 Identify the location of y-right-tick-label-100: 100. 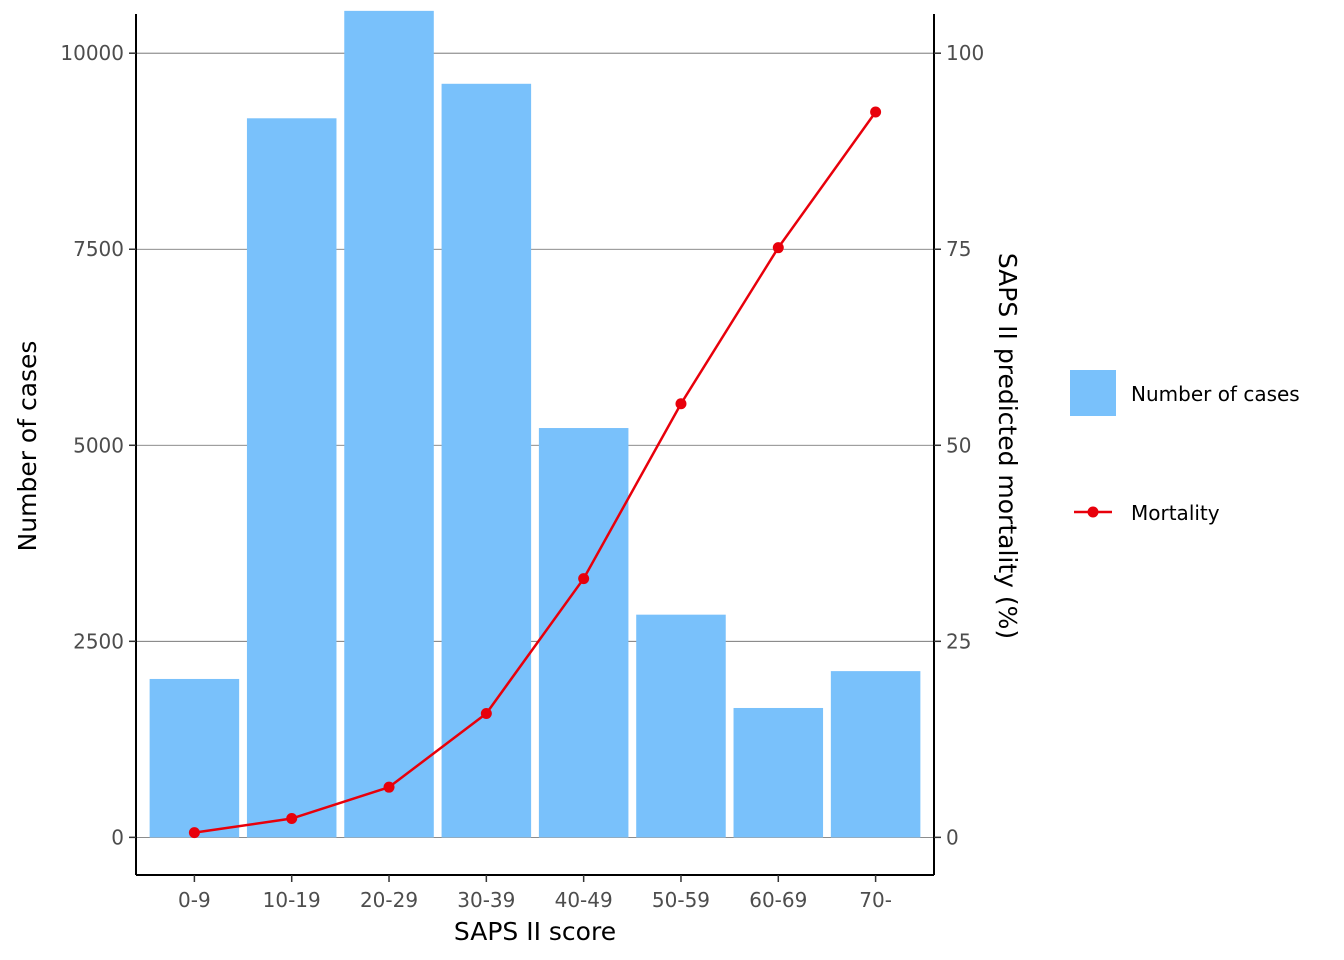
(965, 53).